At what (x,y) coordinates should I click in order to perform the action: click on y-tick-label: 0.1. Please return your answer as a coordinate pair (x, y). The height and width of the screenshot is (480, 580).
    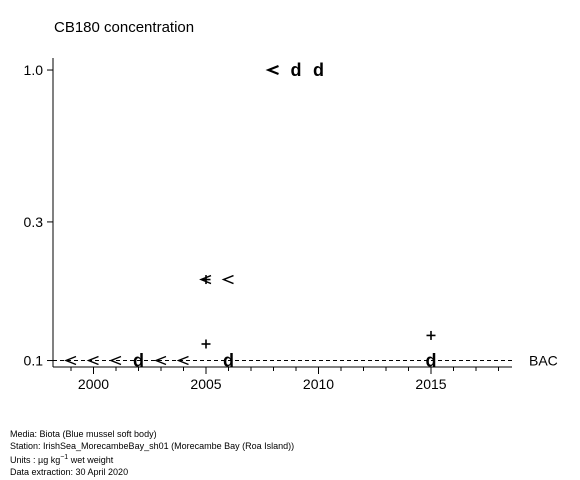
    Looking at the image, I should click on (34, 361).